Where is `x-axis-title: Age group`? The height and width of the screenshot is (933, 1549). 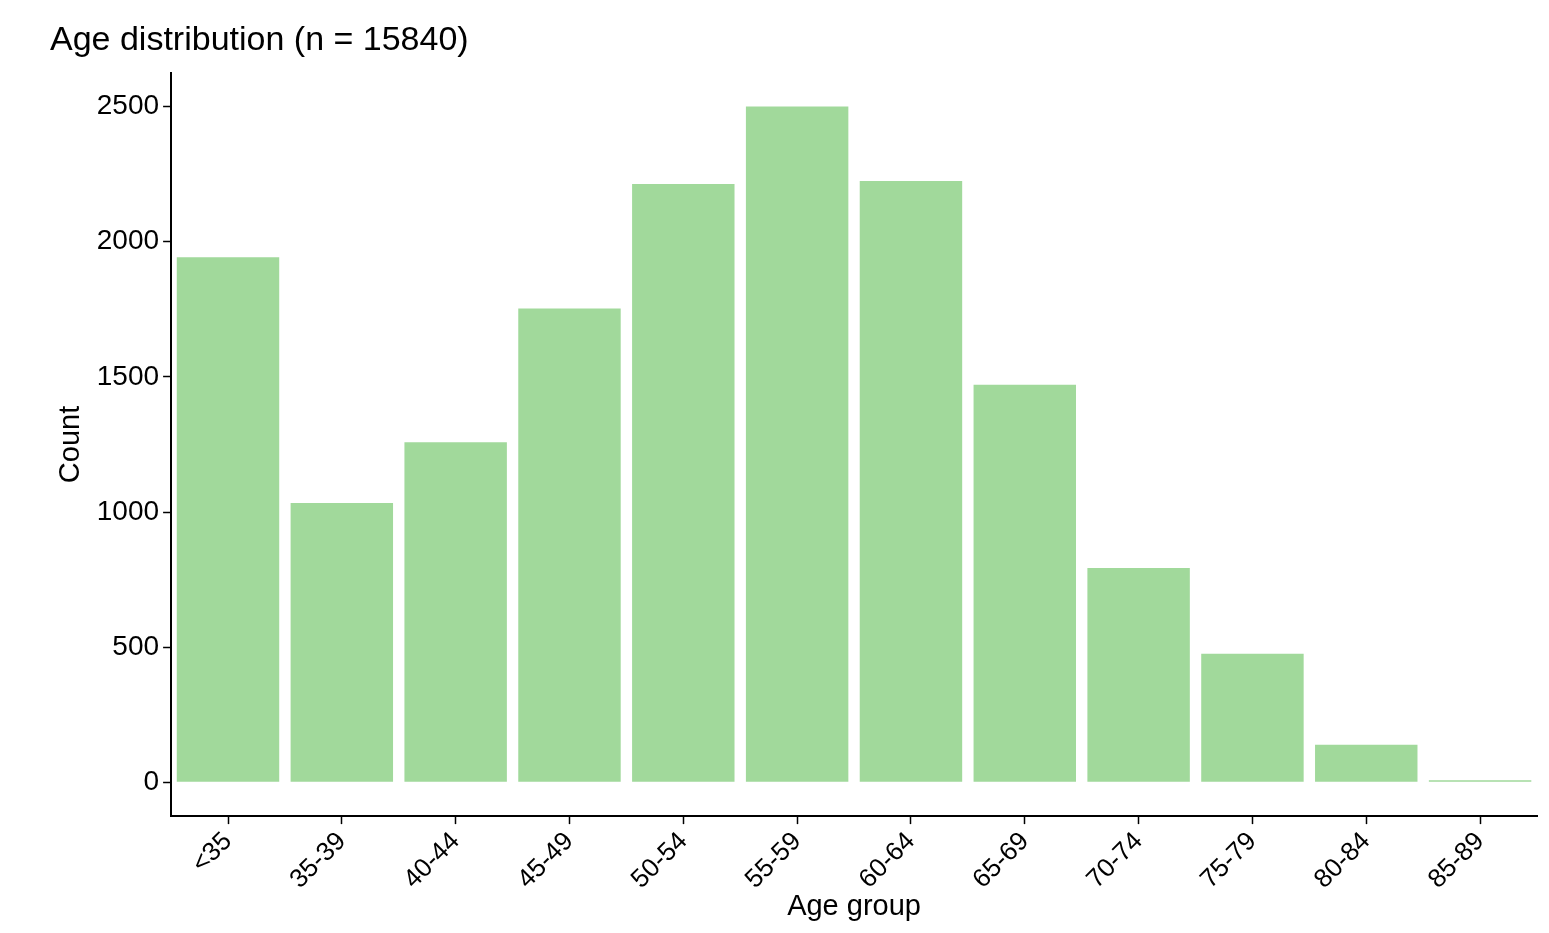
x-axis-title: Age group is located at coordinates (854, 904).